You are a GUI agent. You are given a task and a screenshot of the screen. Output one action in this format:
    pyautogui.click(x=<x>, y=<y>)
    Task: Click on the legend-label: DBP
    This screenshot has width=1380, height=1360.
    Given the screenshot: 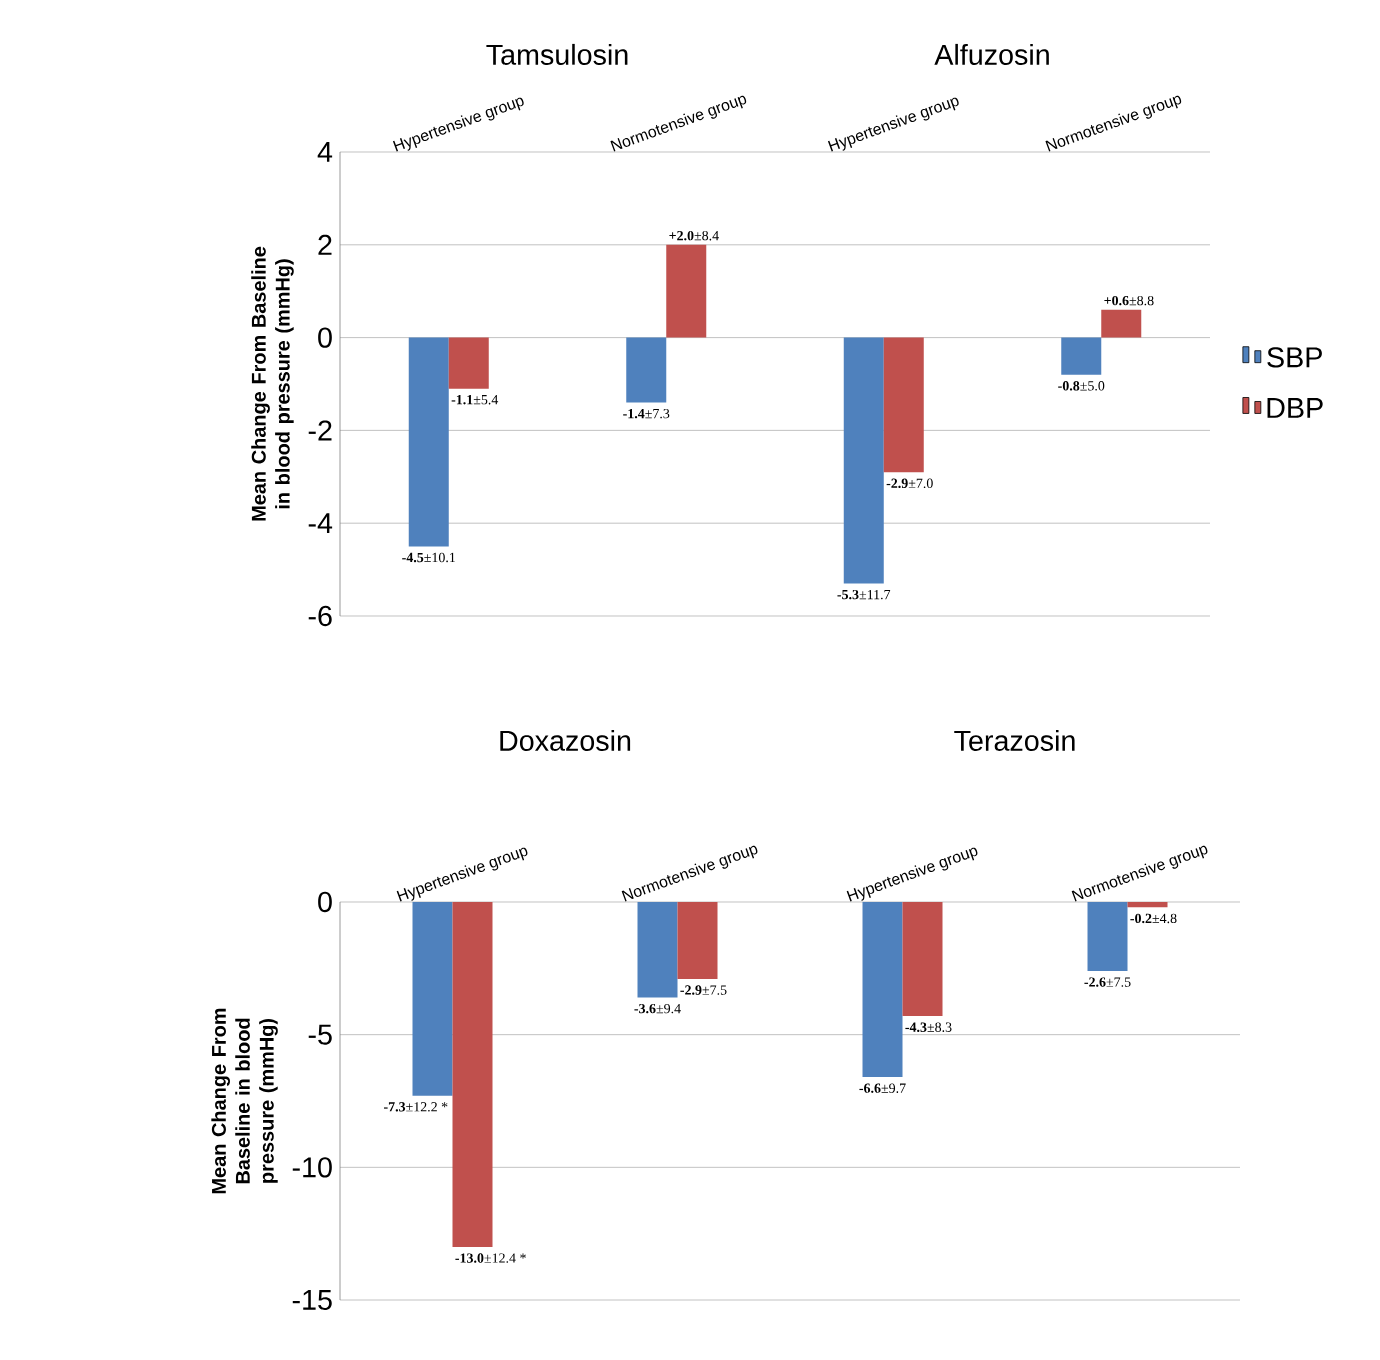 What is the action you would take?
    pyautogui.click(x=1295, y=408)
    